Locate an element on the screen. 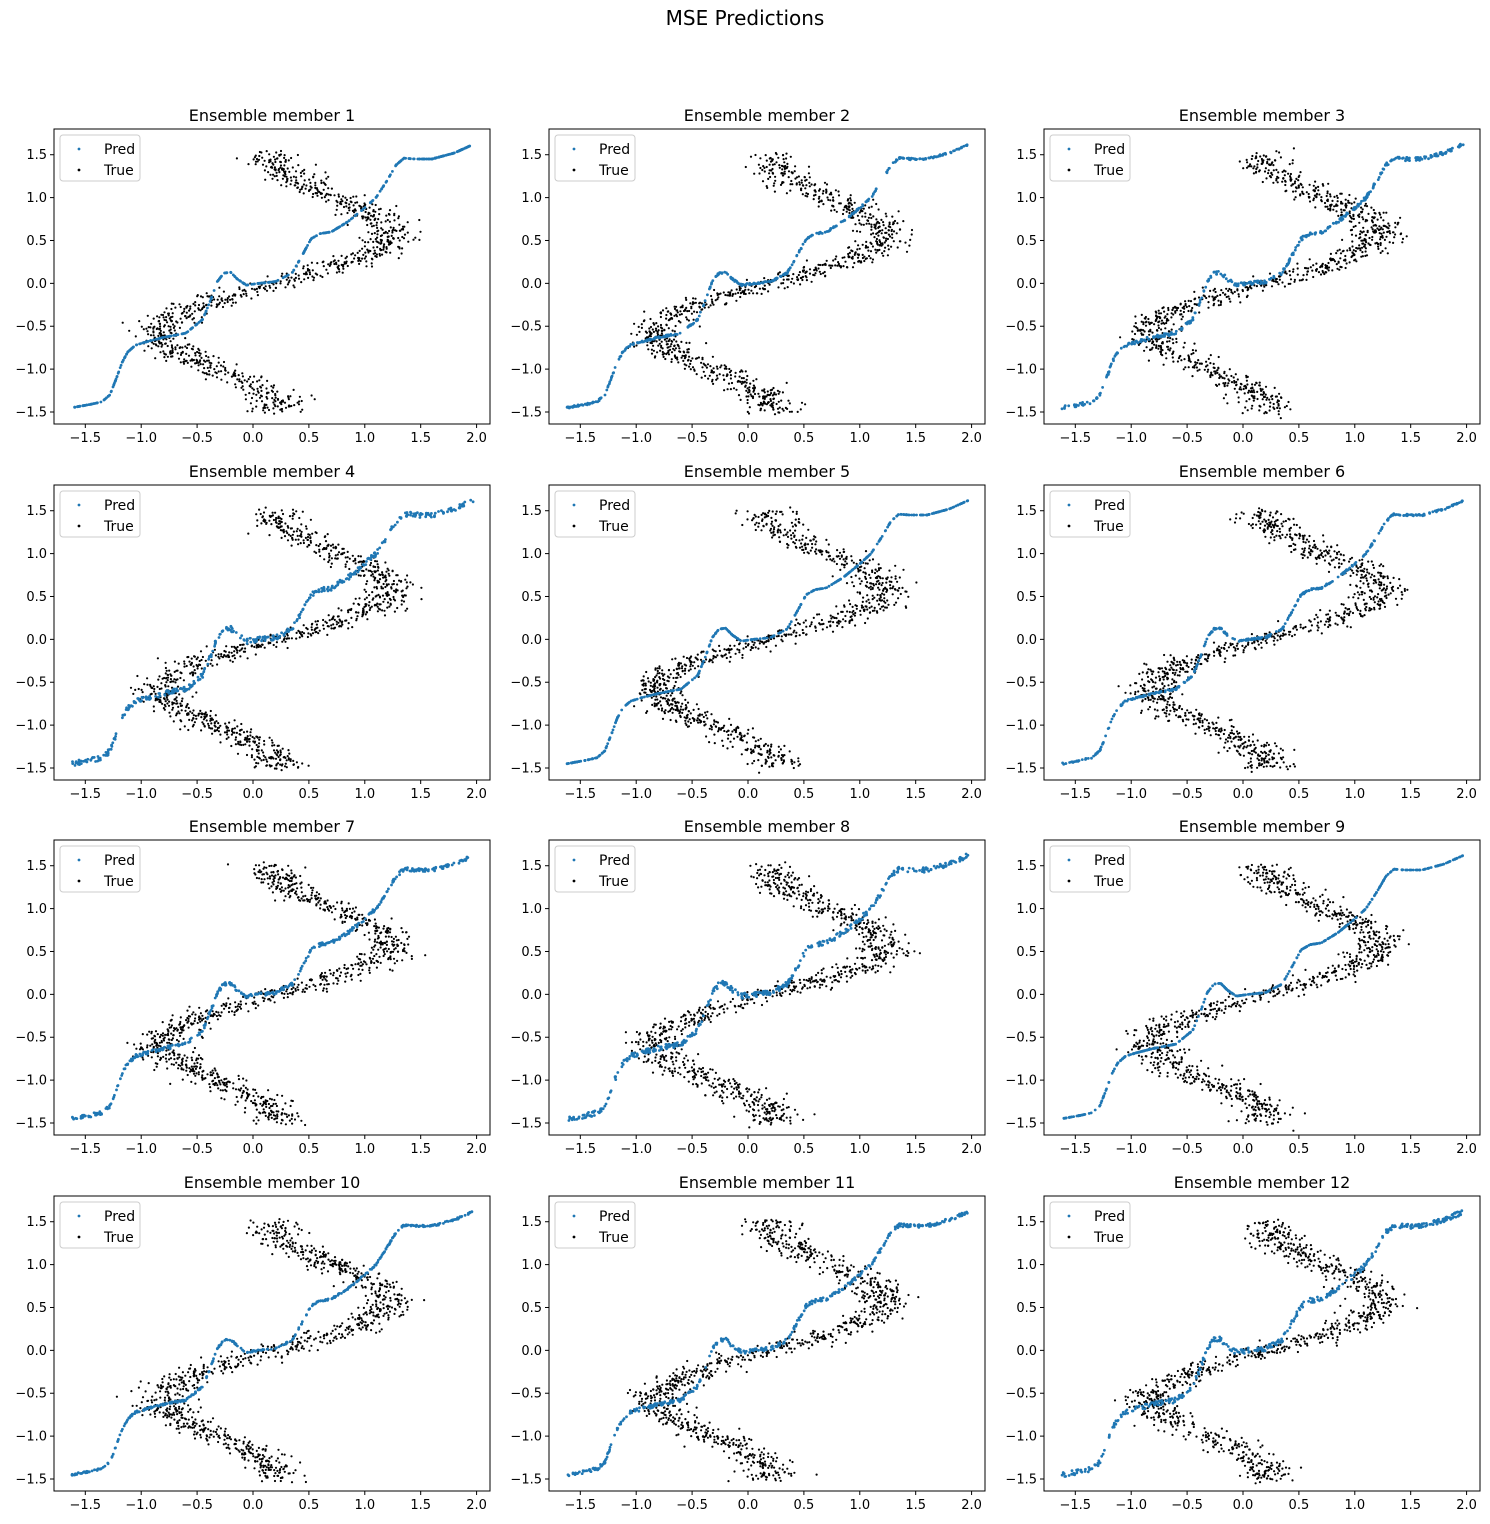  legend-label-true: True is located at coordinates (613, 171).